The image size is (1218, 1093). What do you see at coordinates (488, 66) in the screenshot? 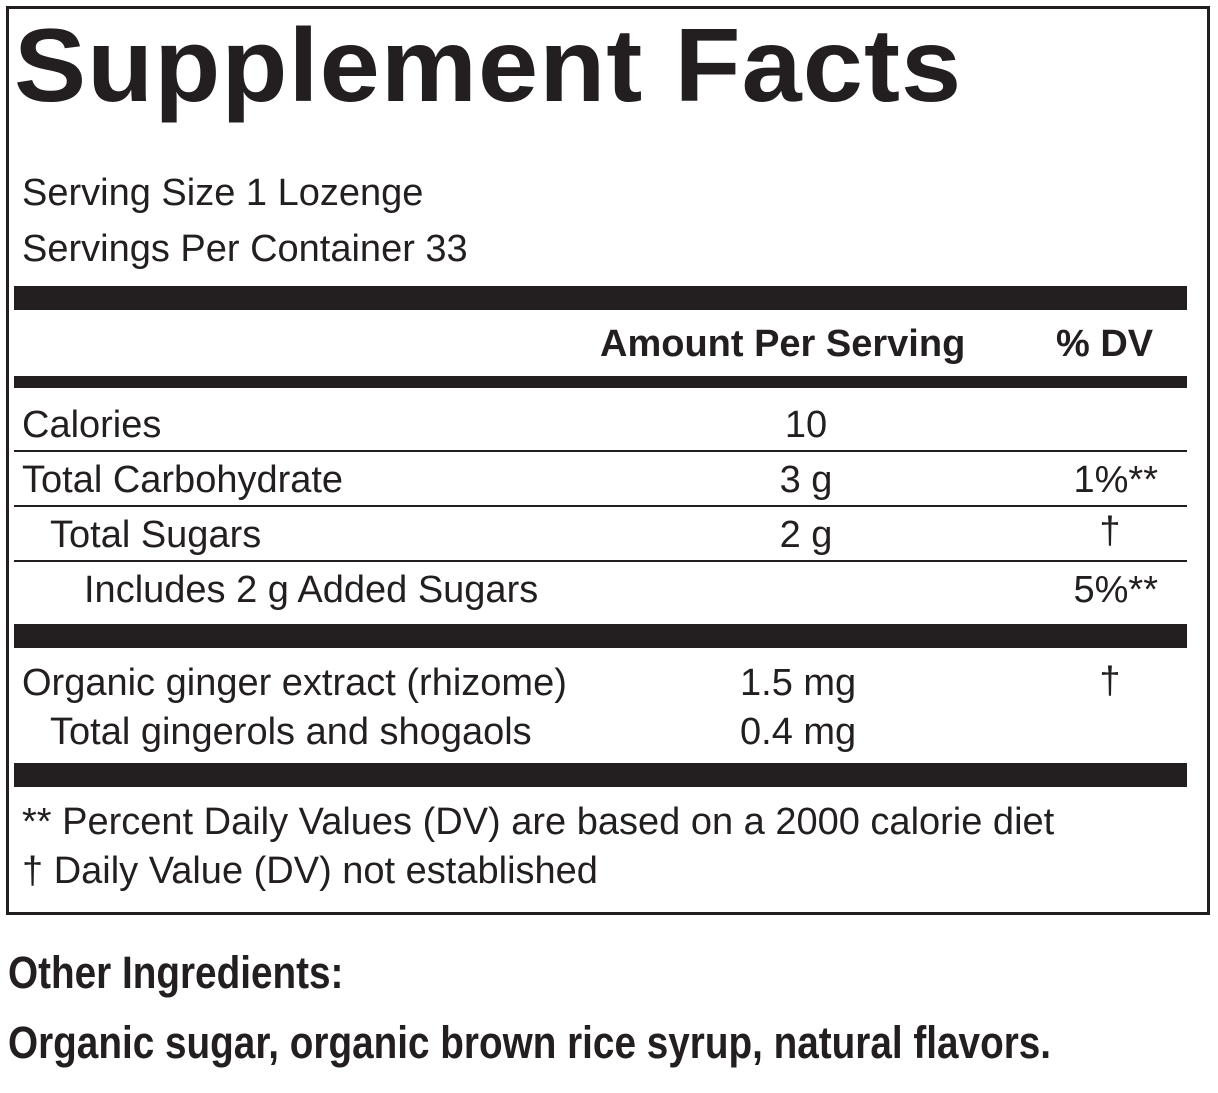
I see `panel-title: Supplement Facts` at bounding box center [488, 66].